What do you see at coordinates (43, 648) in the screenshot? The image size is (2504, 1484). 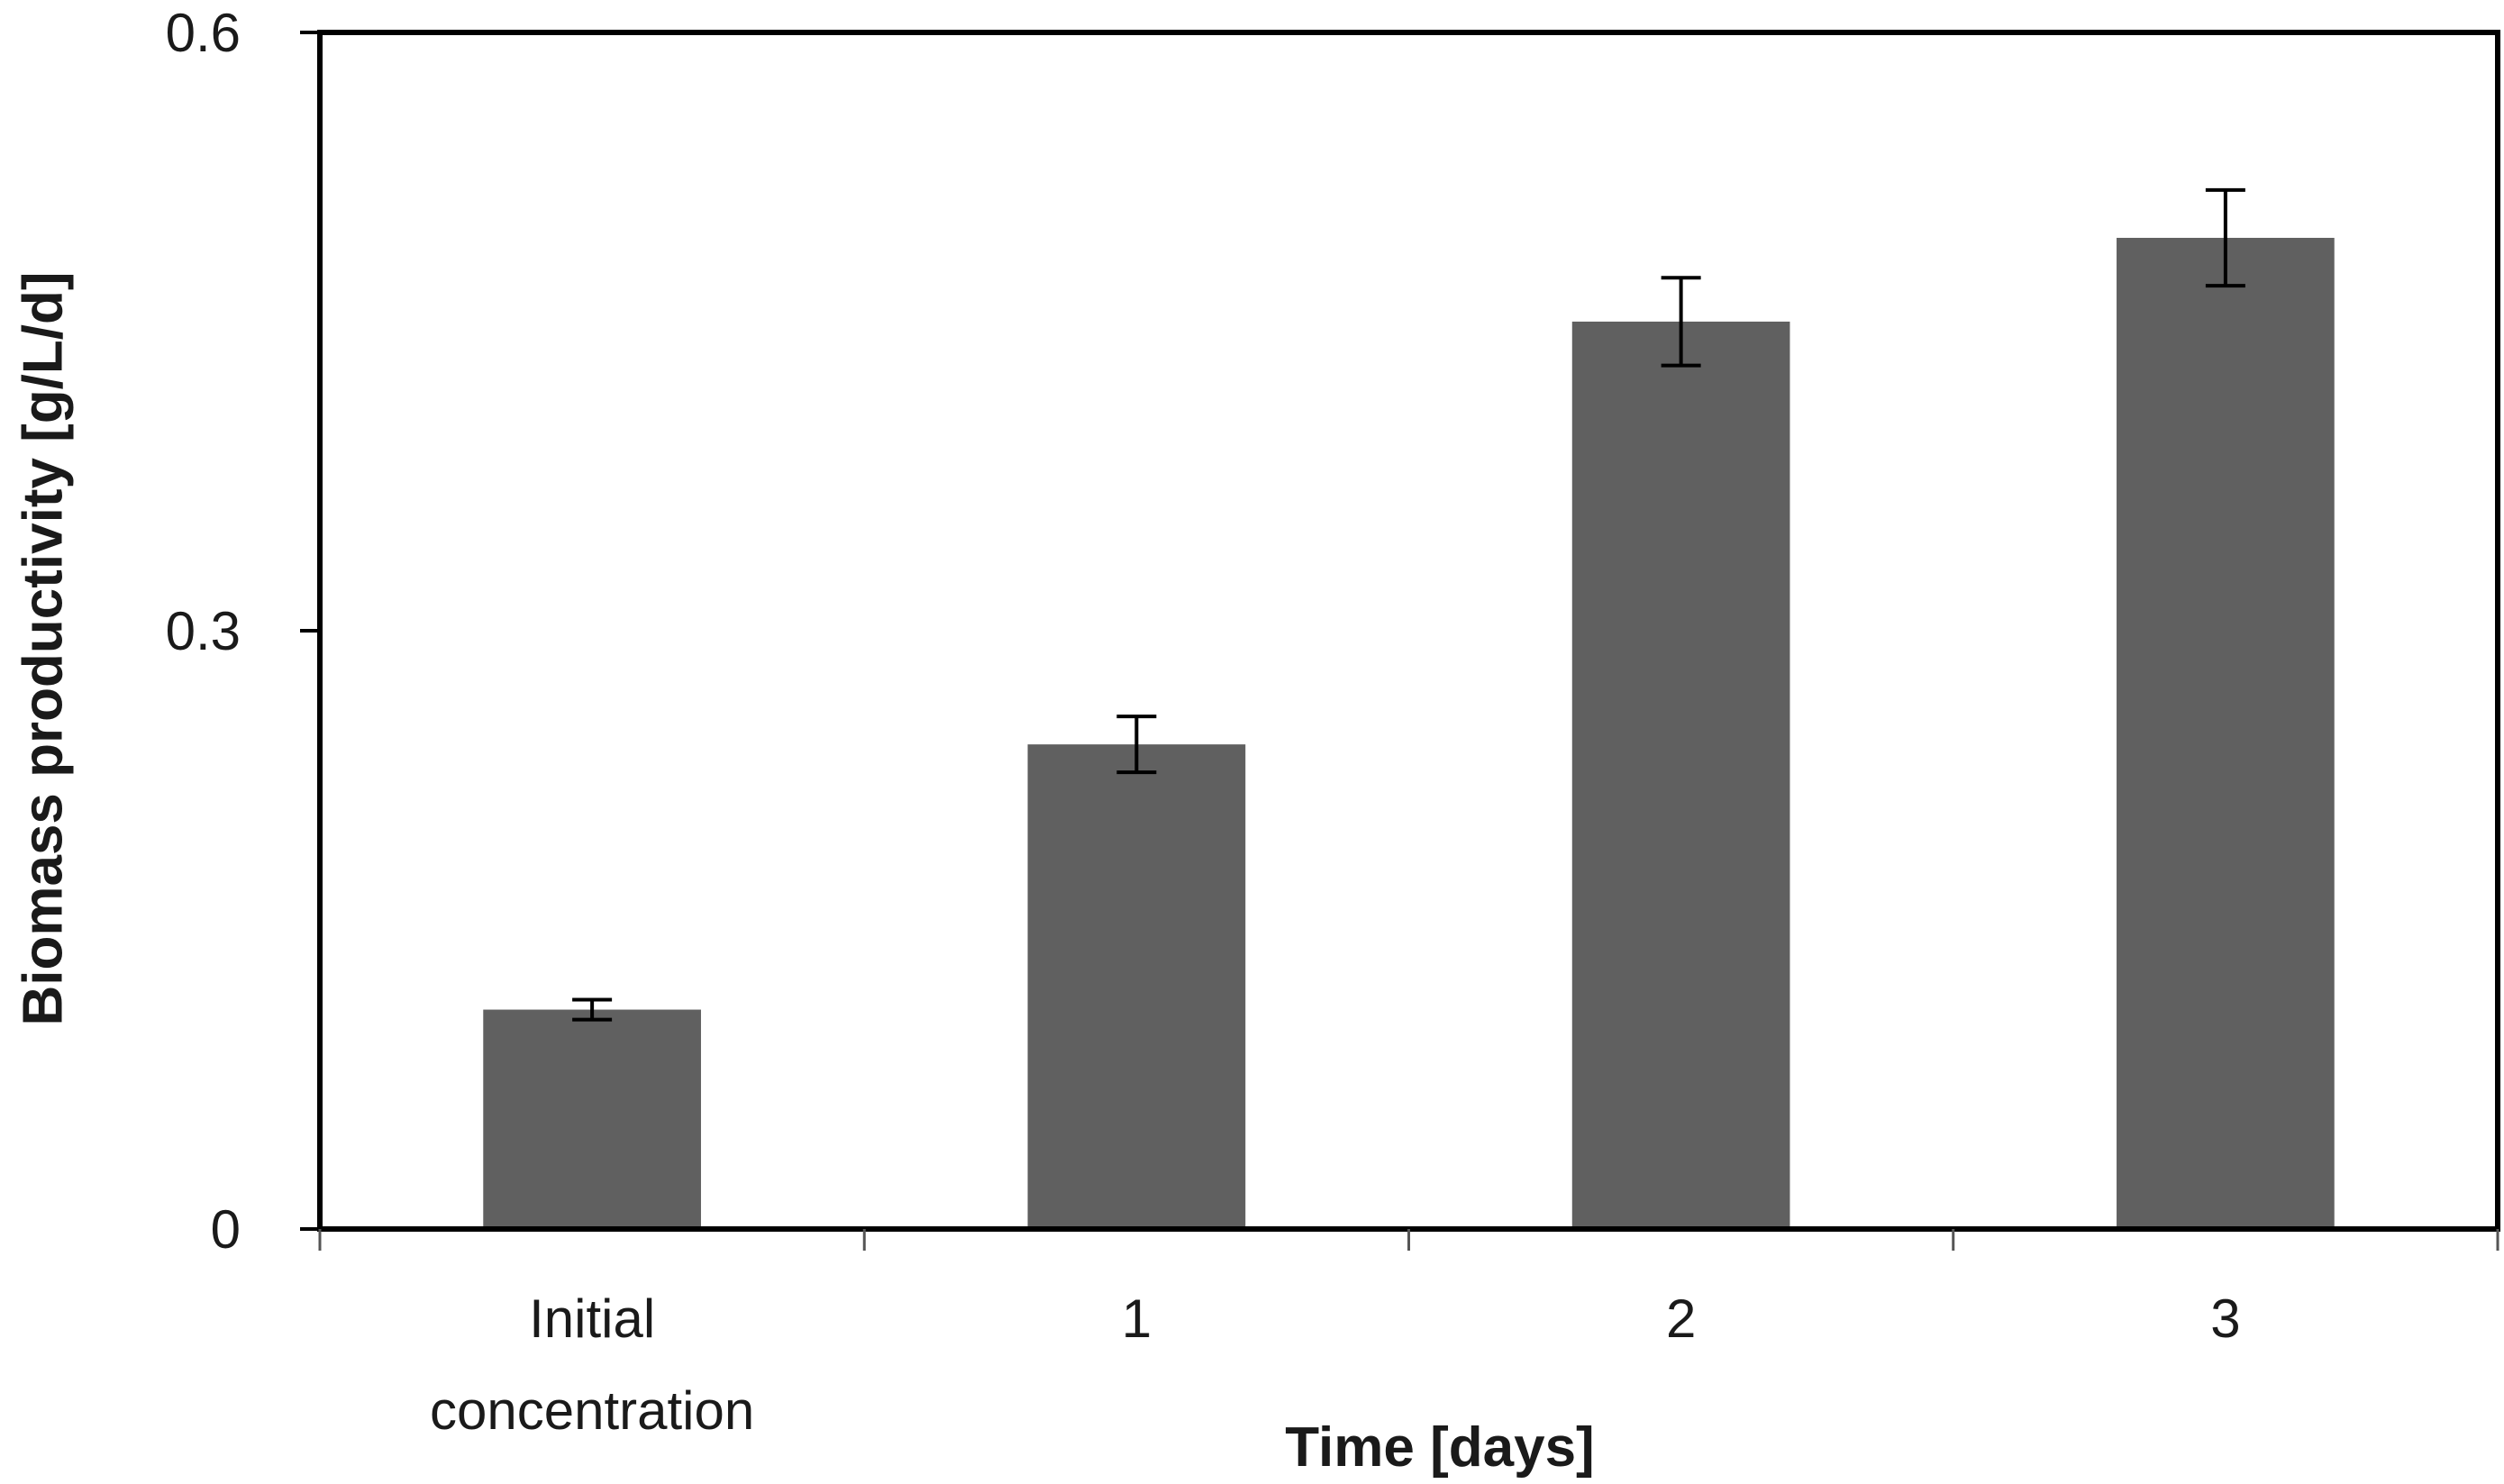 I see `y-axis-title: Biomass productivity [g/L/d]` at bounding box center [43, 648].